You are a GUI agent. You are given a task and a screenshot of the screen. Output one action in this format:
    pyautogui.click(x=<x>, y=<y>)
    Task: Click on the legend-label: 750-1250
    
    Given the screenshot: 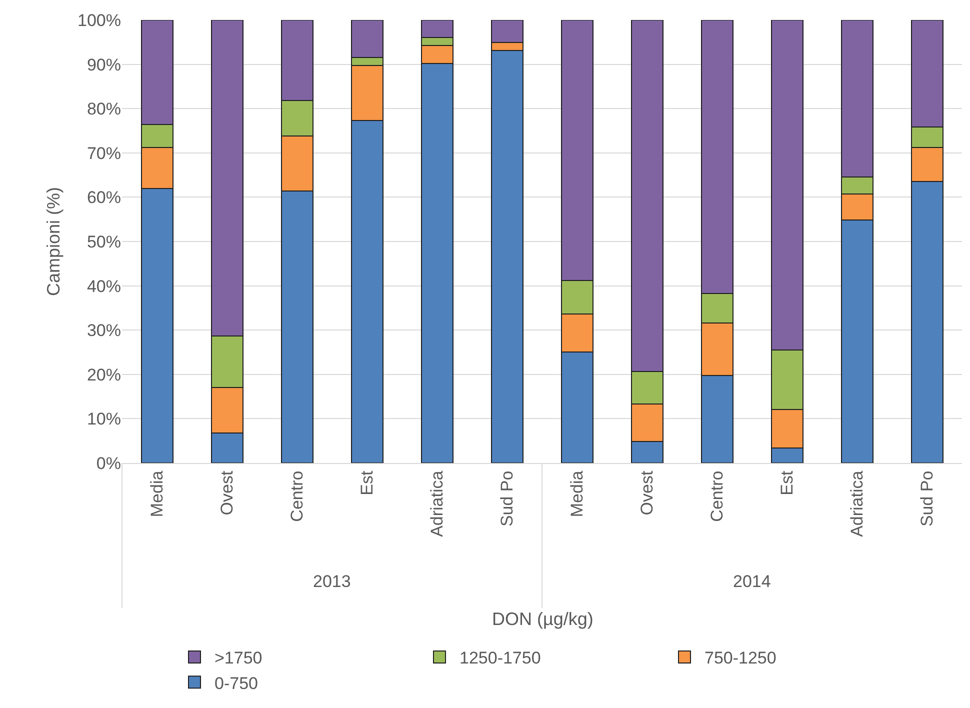 What is the action you would take?
    pyautogui.click(x=740, y=658)
    